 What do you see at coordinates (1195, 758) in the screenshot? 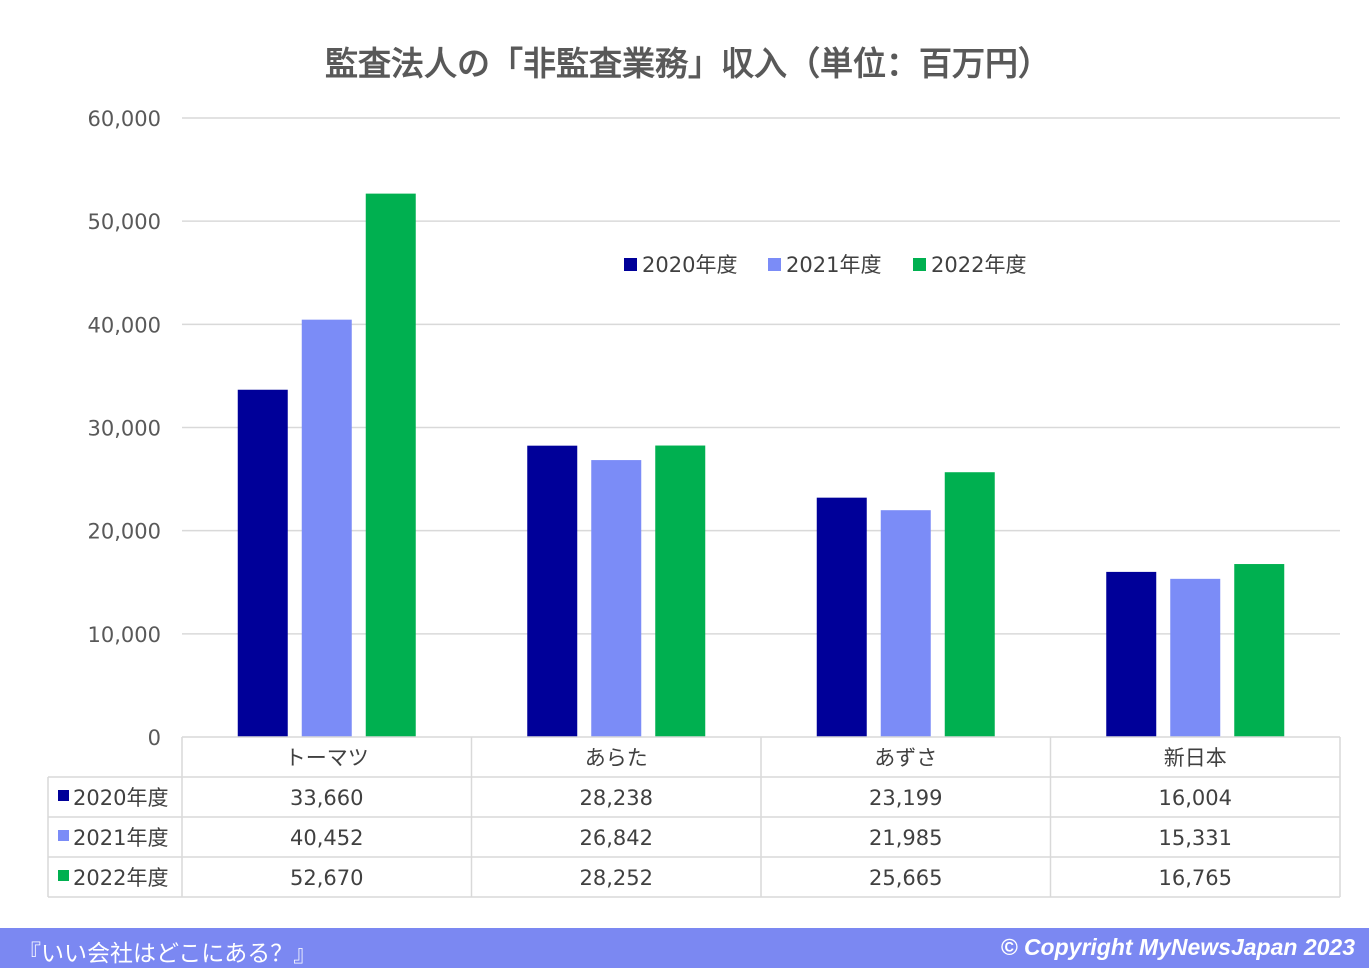
I see `x-category-label: 新日本` at bounding box center [1195, 758].